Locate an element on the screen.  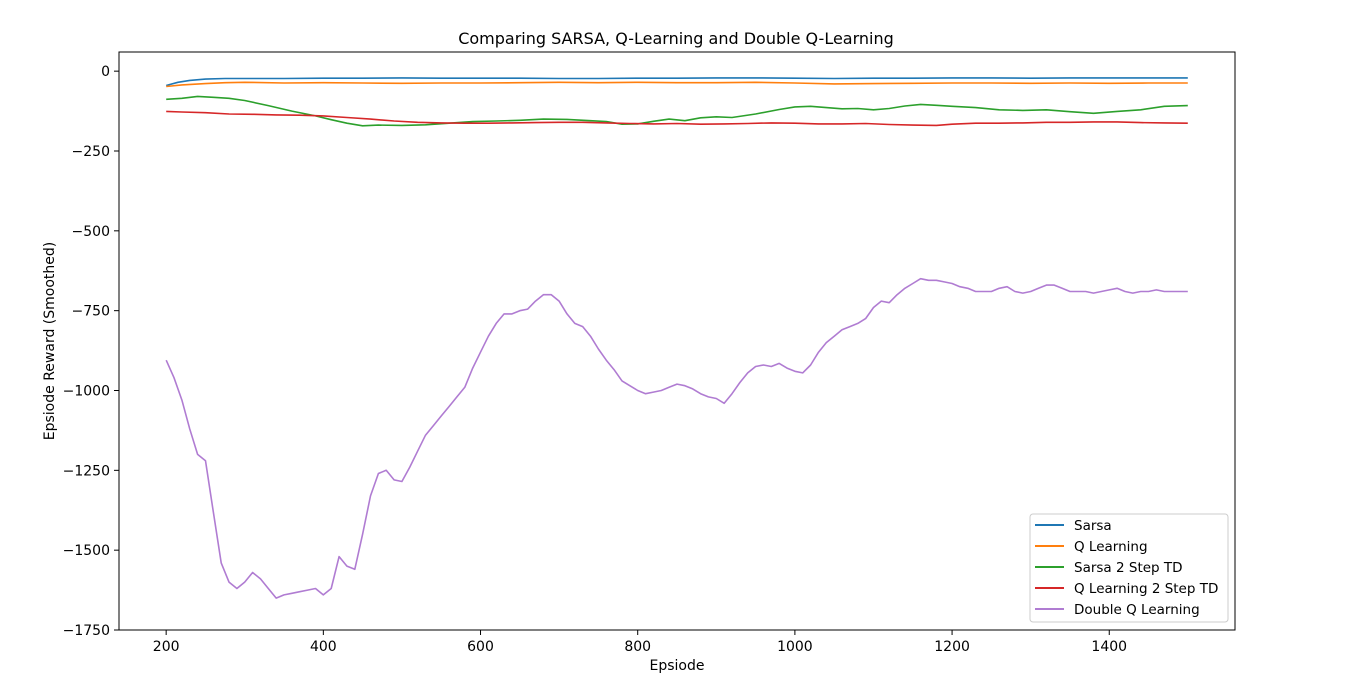
x-axis-ticks: 200 400 600 800 1000 1200 1400 is located at coordinates (640, 642).